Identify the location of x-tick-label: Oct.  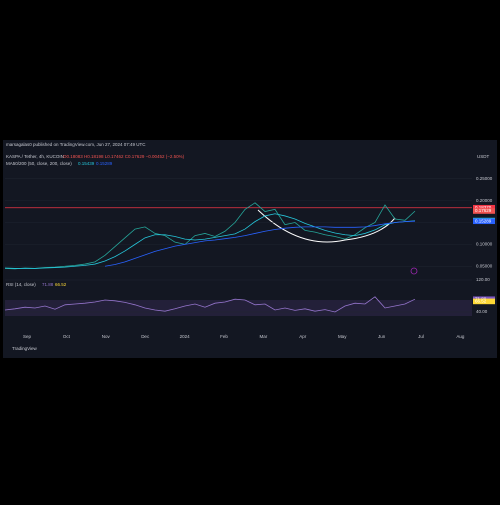
(67, 336).